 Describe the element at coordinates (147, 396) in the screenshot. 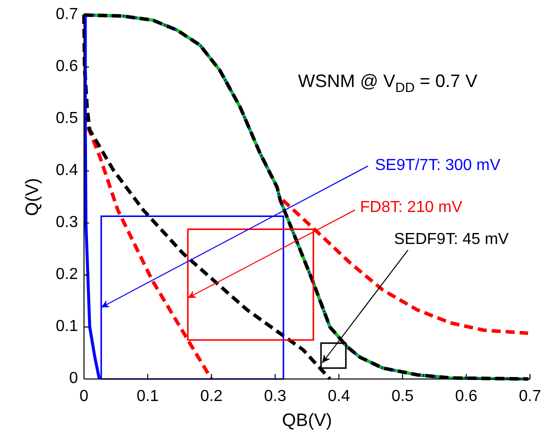

I see `x-tick-label: 0.1` at that location.